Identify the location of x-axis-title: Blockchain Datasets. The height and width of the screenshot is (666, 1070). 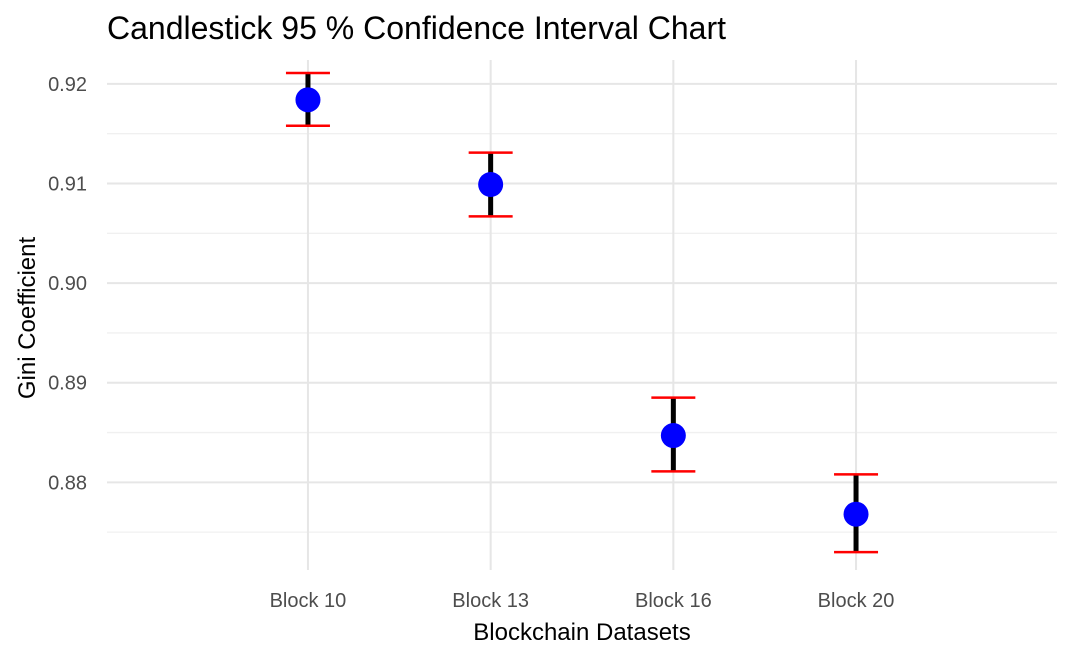
(581, 632).